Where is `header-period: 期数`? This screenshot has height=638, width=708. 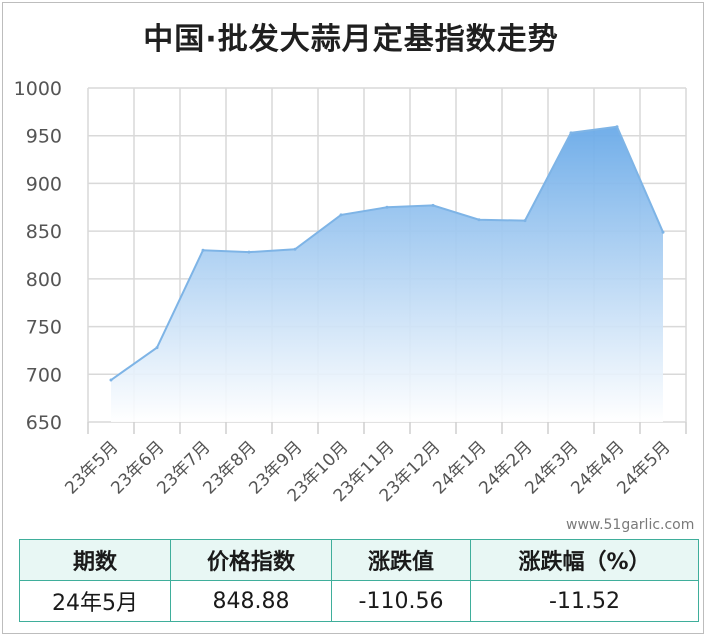
header-period: 期数 is located at coordinates (95, 560).